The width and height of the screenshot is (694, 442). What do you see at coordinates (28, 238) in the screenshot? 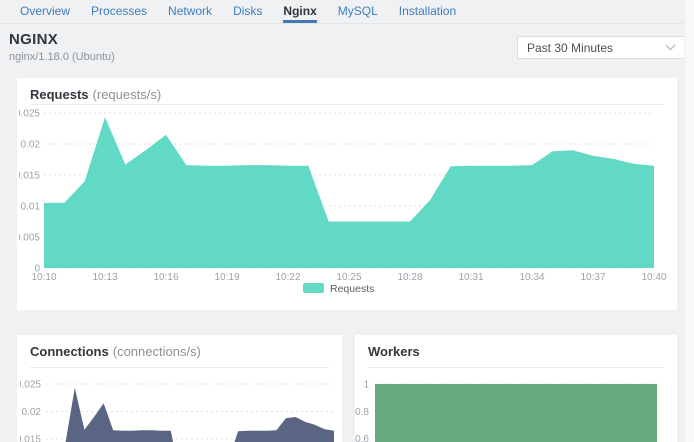
I see `y-tick-label: 0.005` at bounding box center [28, 238].